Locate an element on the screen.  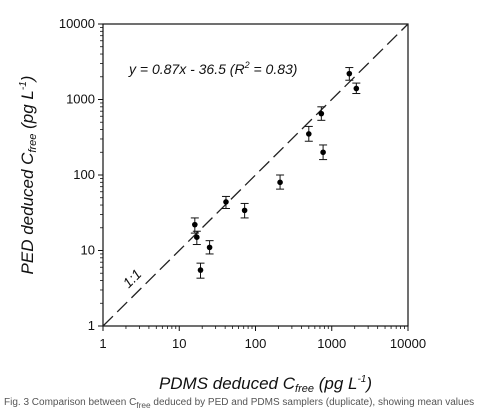
x-axis-title: PDMS deduced Cfree (pg L-1) is located at coordinates (265, 384).